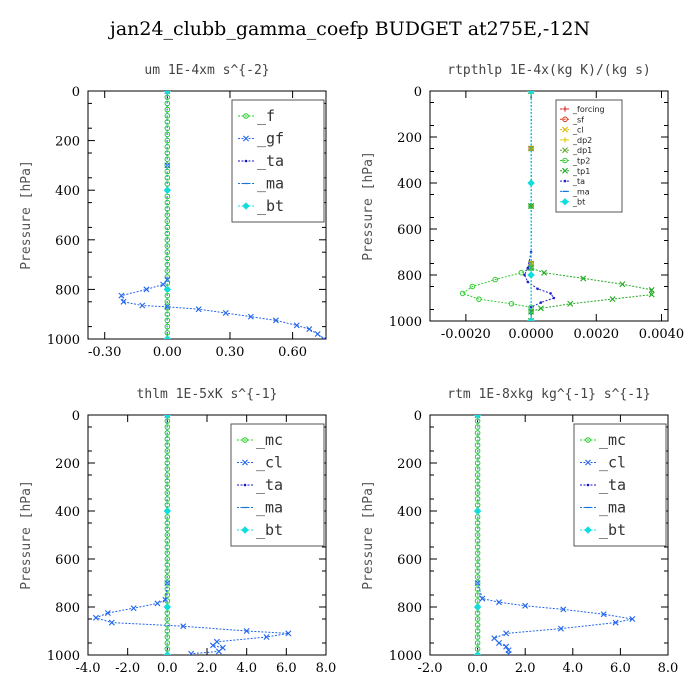  What do you see at coordinates (270, 139) in the screenshot?
I see `legend-label: _gf` at bounding box center [270, 139].